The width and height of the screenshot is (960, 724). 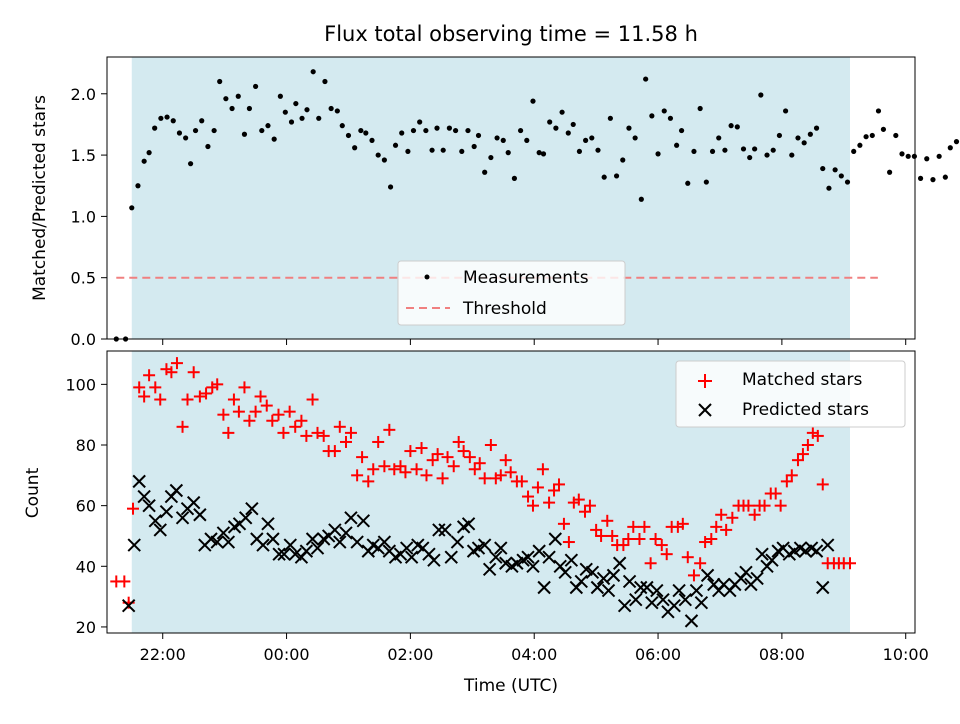 What do you see at coordinates (534, 648) in the screenshot?
I see `x-ticks: 22:00 00:00 02:00 04:00 06:00 08:00 10:00` at bounding box center [534, 648].